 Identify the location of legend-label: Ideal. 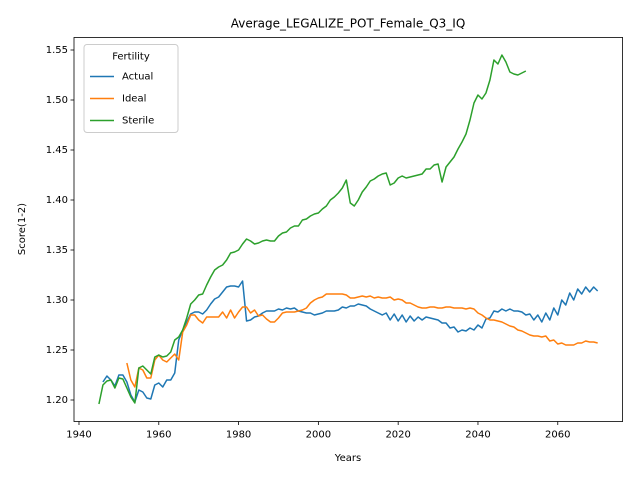
(134, 99).